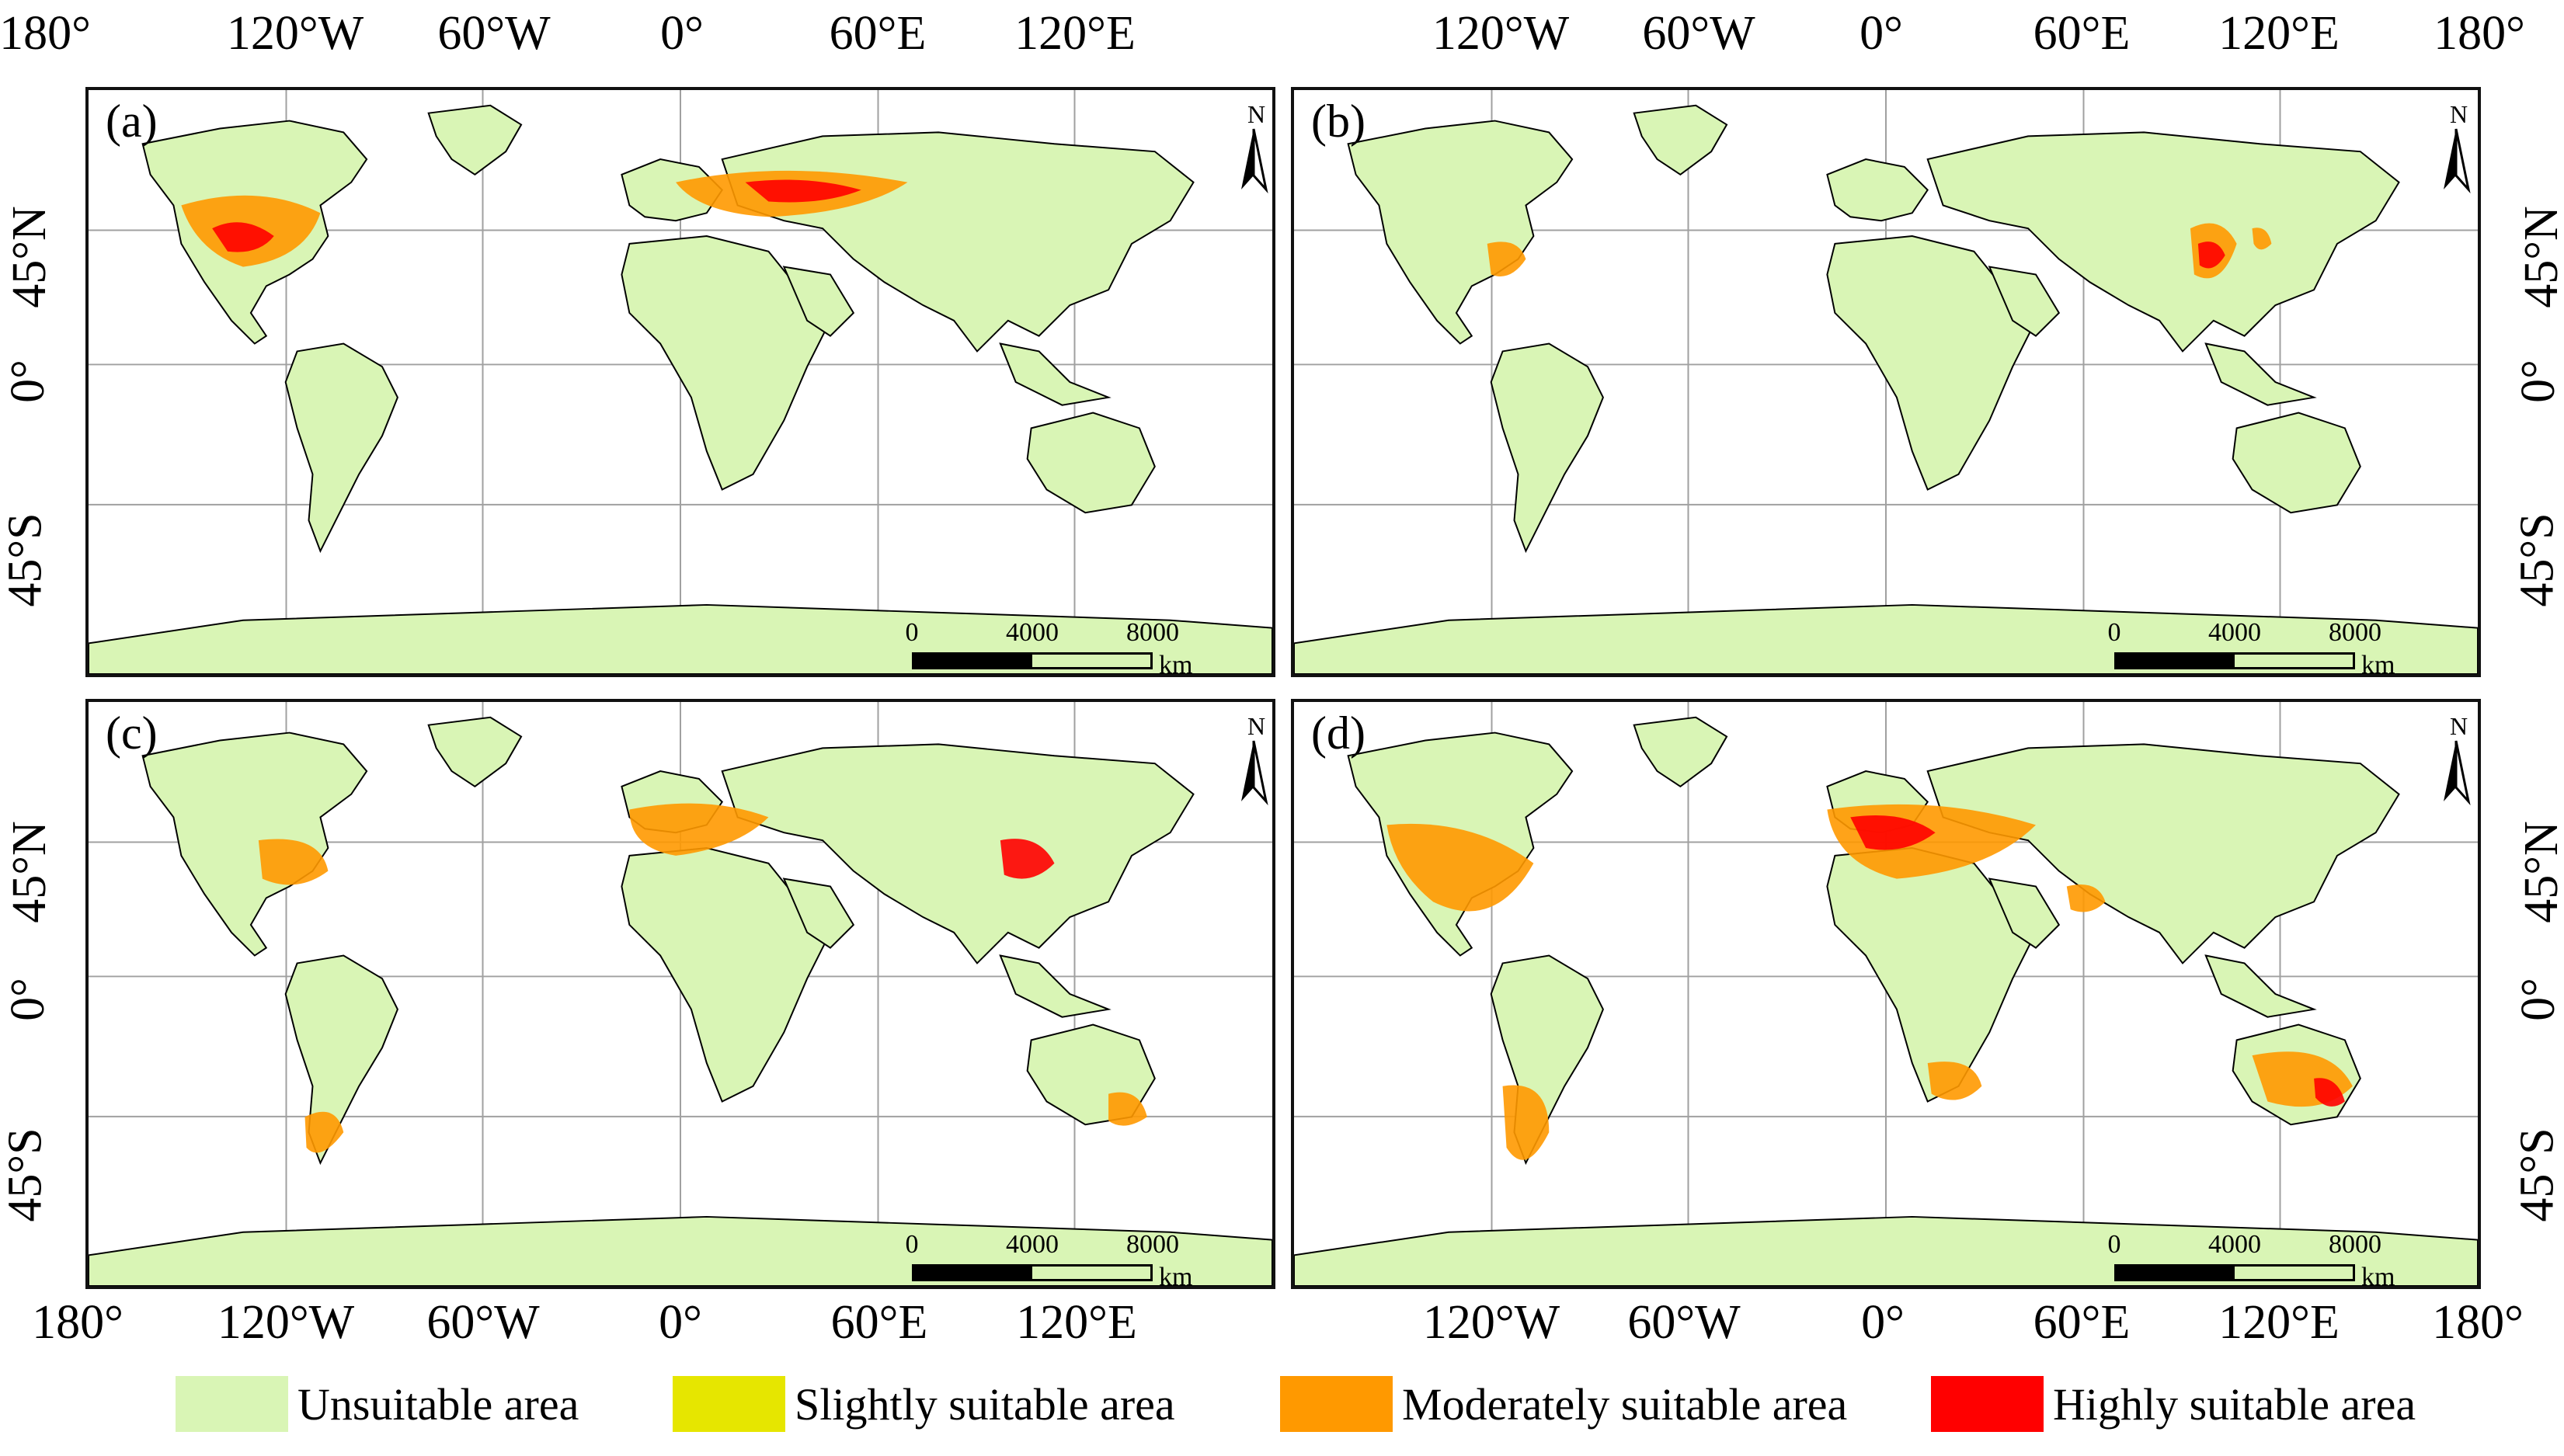 The image size is (2564, 1456). What do you see at coordinates (29, 257) in the screenshot?
I see `lat-tick-45n-top-left: 45°N` at bounding box center [29, 257].